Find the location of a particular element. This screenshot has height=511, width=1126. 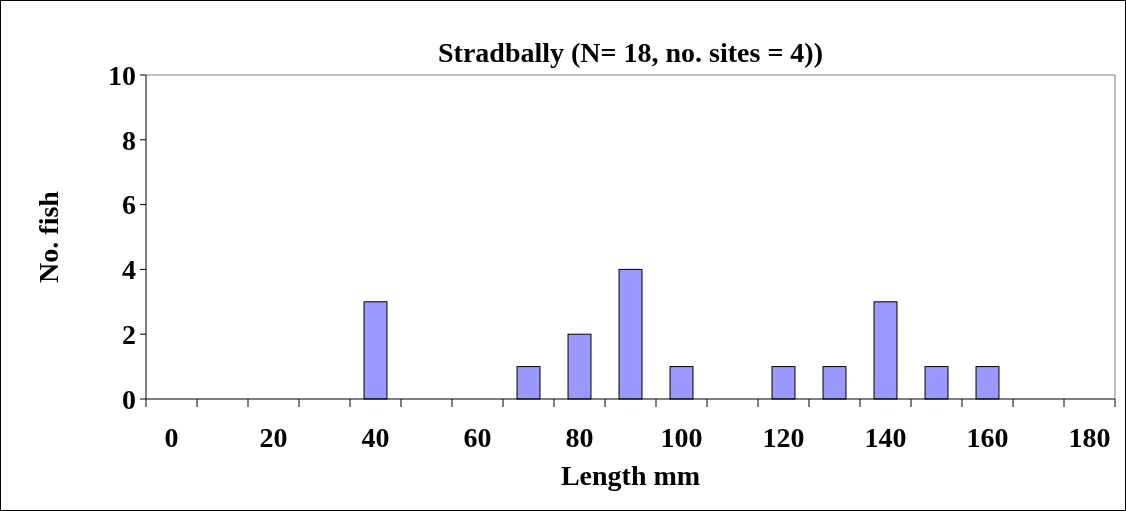

x-tick-label: 160 is located at coordinates (987, 437).